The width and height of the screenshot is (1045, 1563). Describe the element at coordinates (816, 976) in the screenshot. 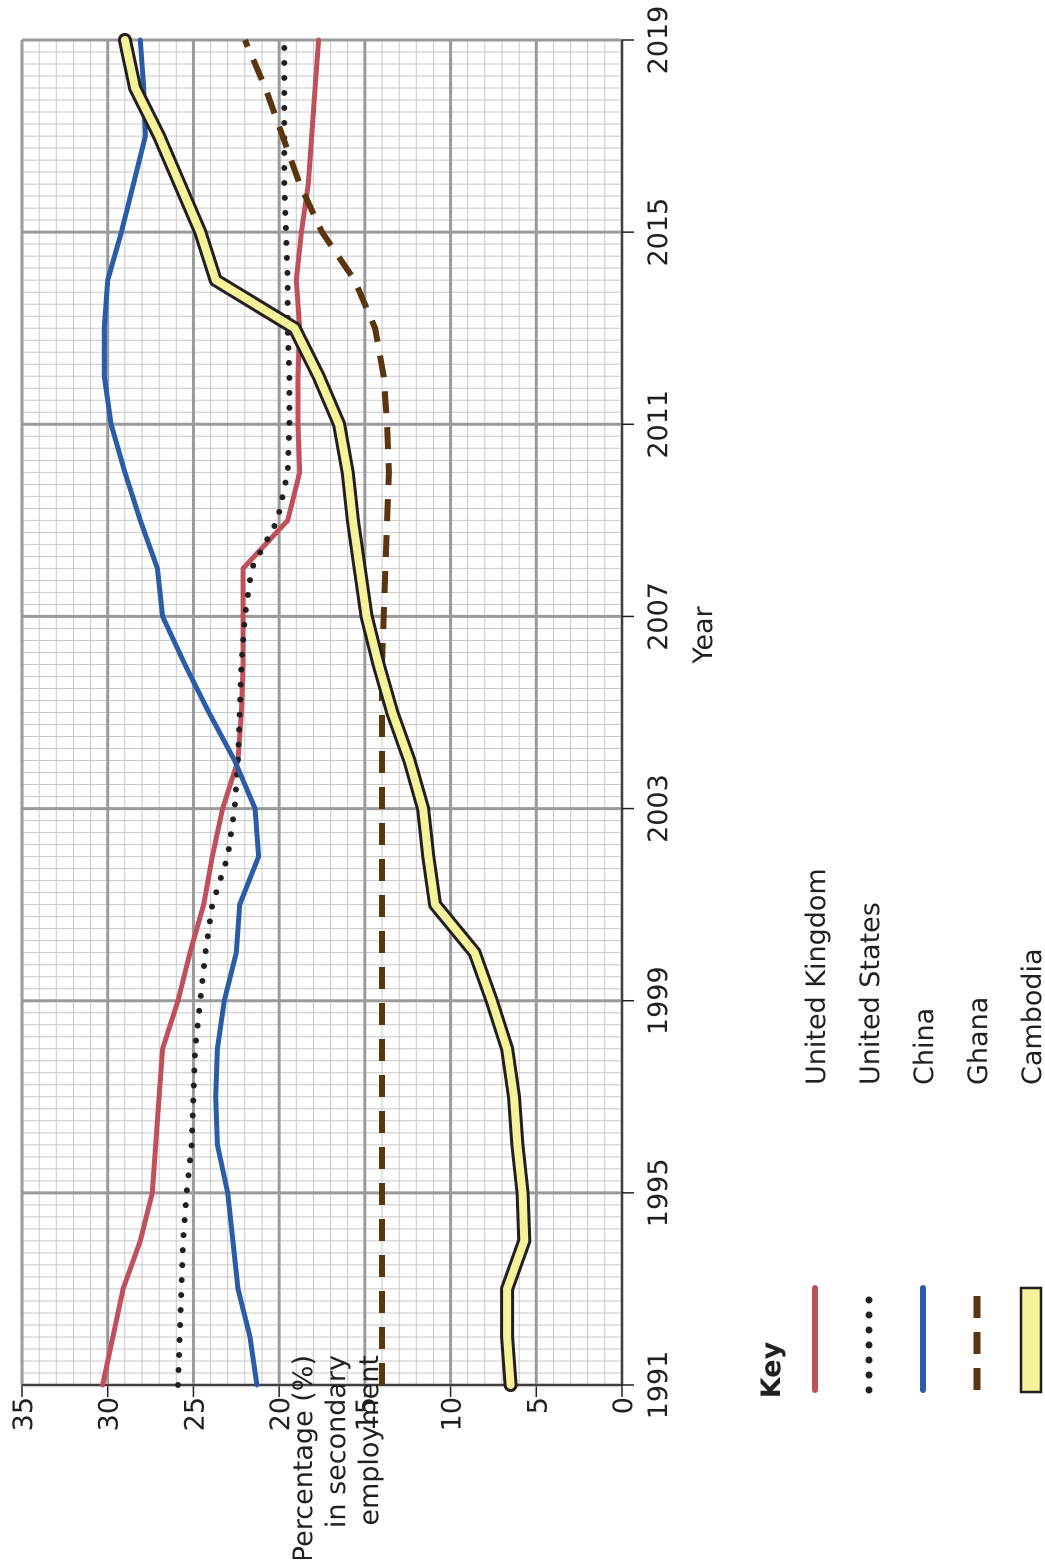

I see `legend-label: United Kingdom` at that location.